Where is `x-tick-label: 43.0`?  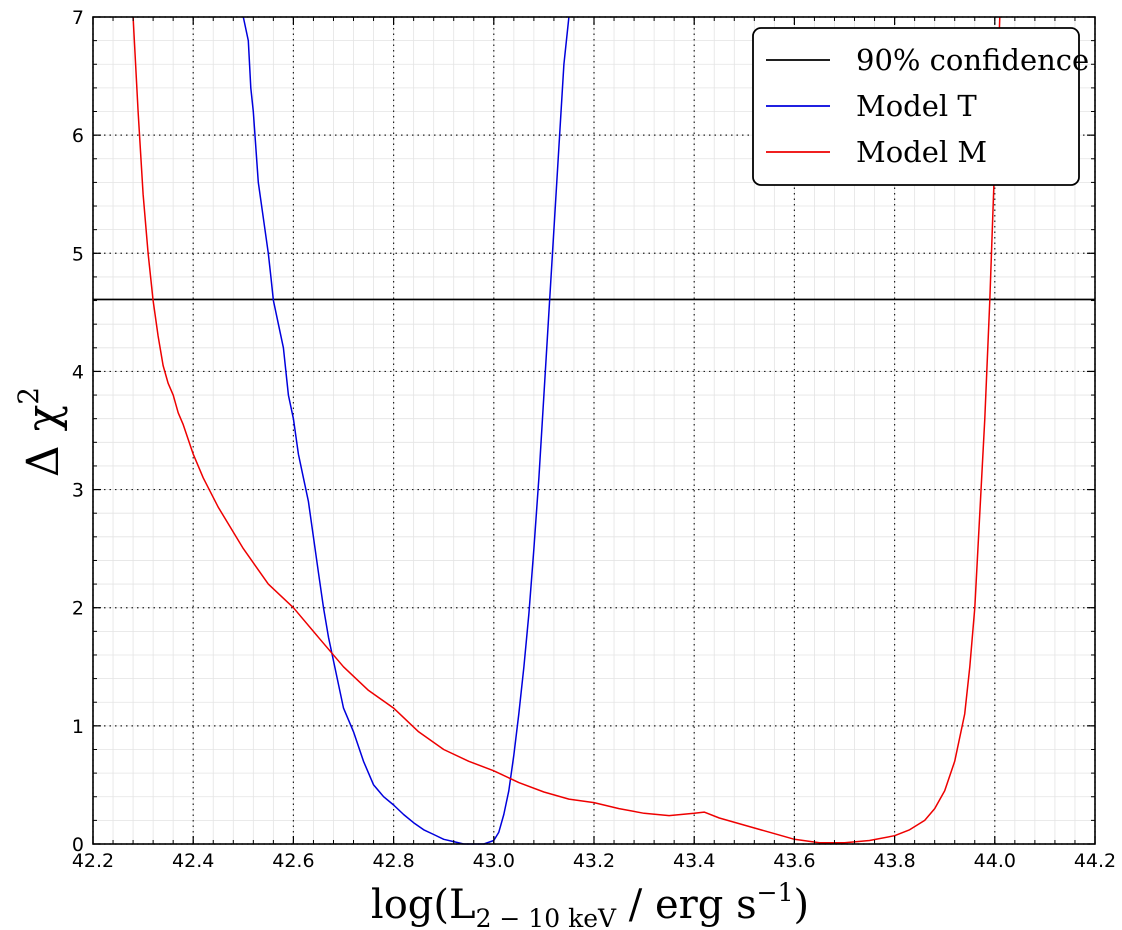 x-tick-label: 43.0 is located at coordinates (494, 861).